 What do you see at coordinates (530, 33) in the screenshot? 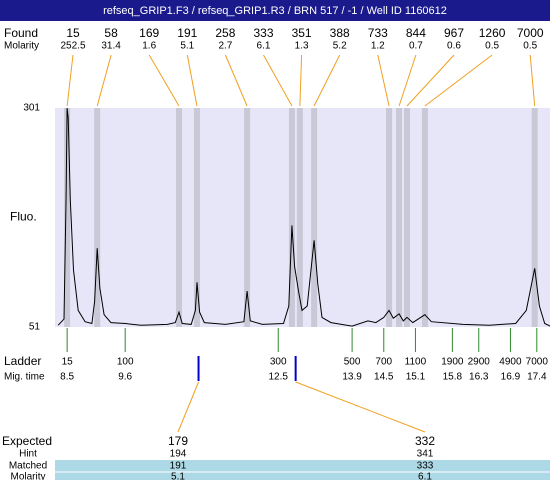
I see `found-size: 7000` at bounding box center [530, 33].